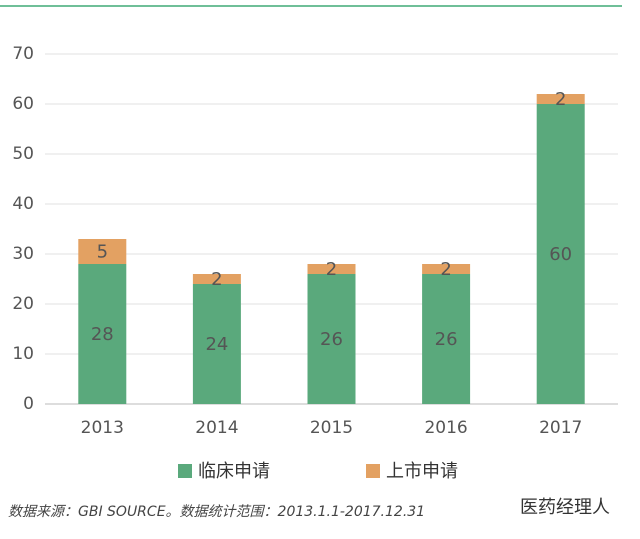  I want to click on data-label: 60, so click(560, 254).